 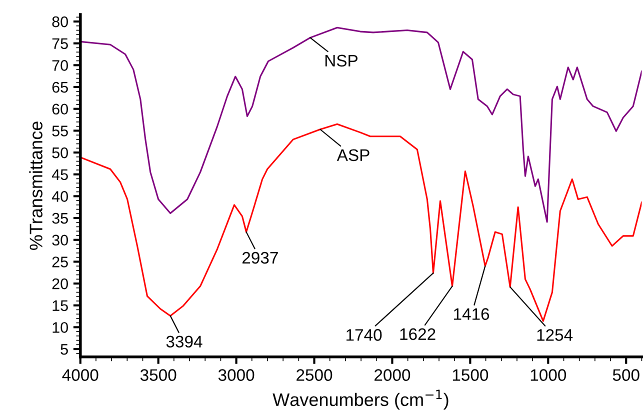 What do you see at coordinates (158, 375) in the screenshot?
I see `x-tick-label: 3500` at bounding box center [158, 375].